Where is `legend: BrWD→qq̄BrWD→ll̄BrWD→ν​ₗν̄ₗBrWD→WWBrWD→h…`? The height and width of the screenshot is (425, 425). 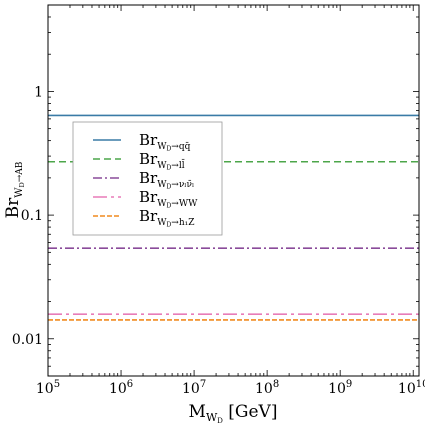 legend: BrWD→qq̄BrWD→ll̄BrWD→ν​ₗν̄ₗBrWD→WWBrWD→h… is located at coordinates (147, 178).